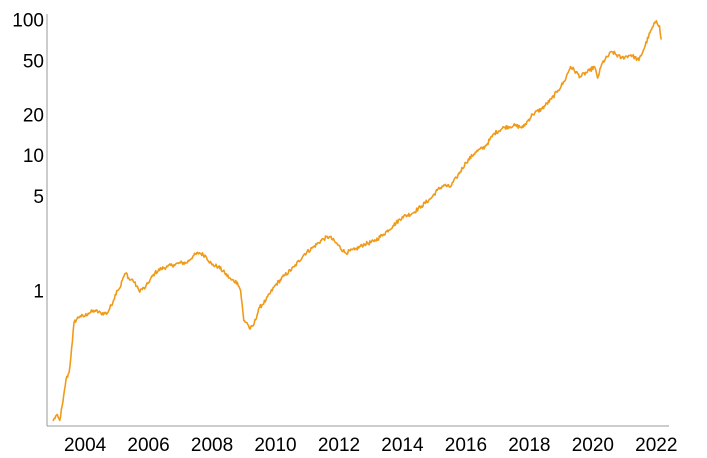 The image size is (707, 458). Describe the element at coordinates (593, 445) in the screenshot. I see `x-tick-label: 2020` at that location.